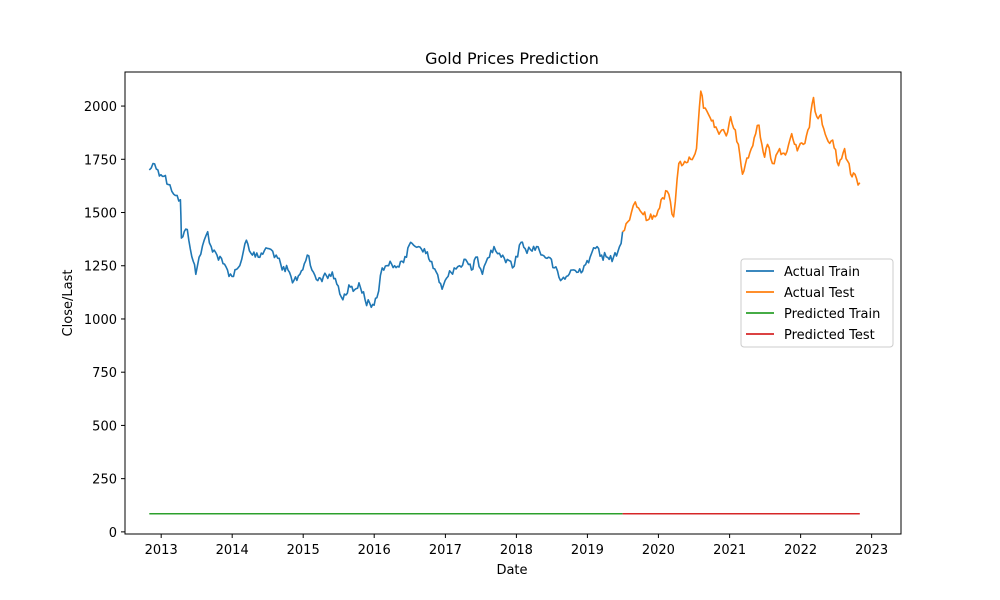 The height and width of the screenshot is (600, 1000). I want to click on y-tick-label-500: 500, so click(104, 426).